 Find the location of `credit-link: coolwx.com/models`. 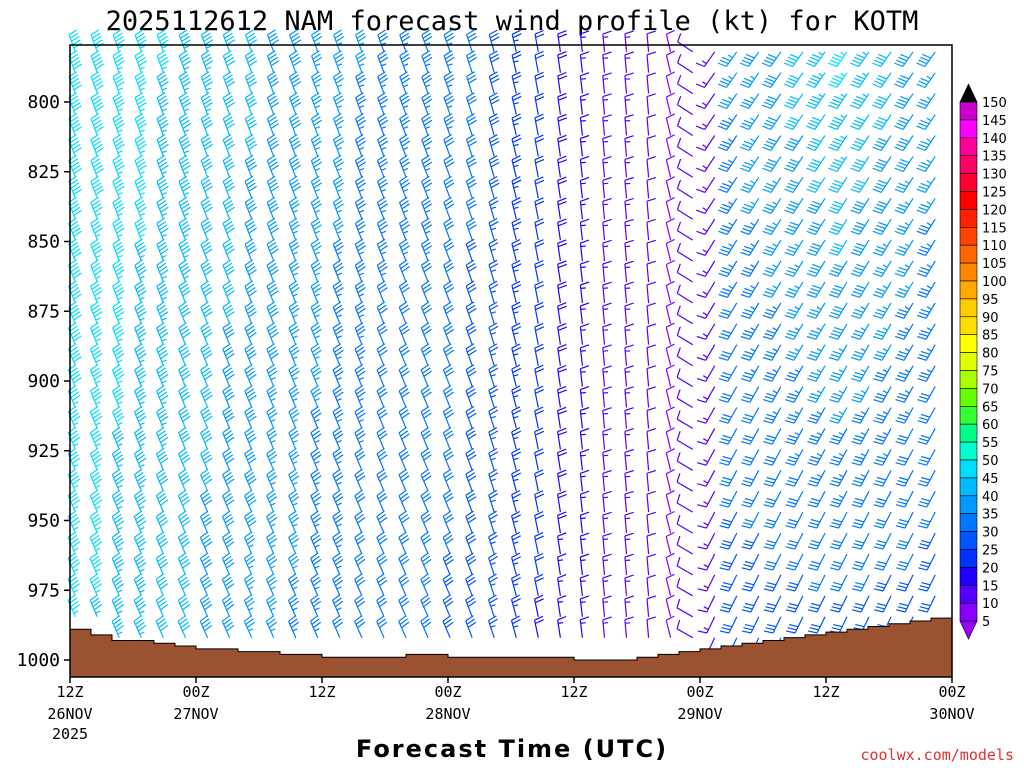

credit-link: coolwx.com/models is located at coordinates (937, 755).